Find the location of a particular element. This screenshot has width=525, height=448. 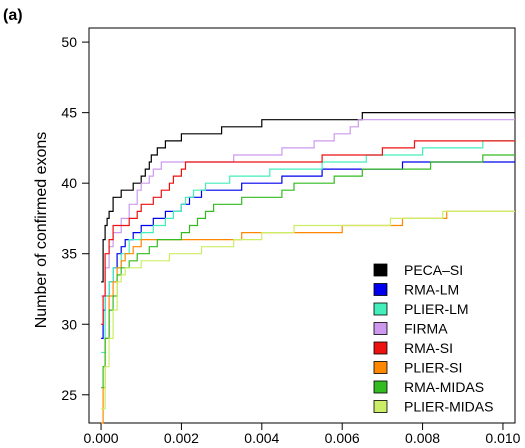

x-tick-label: 0.004 is located at coordinates (261, 438).